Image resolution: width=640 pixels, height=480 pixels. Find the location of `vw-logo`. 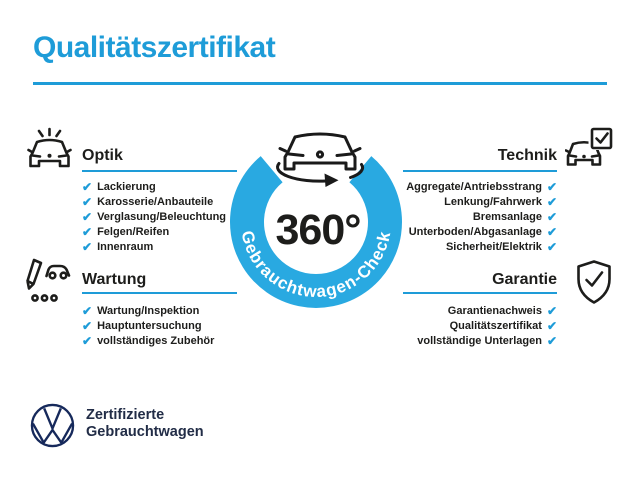

vw-logo is located at coordinates (52, 425).